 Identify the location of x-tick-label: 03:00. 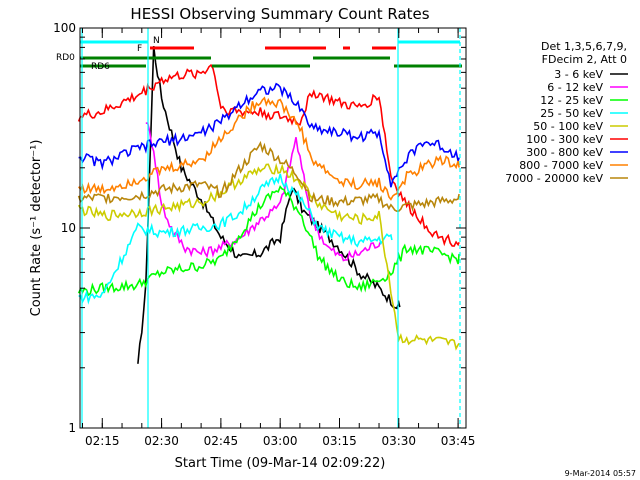
(280, 441).